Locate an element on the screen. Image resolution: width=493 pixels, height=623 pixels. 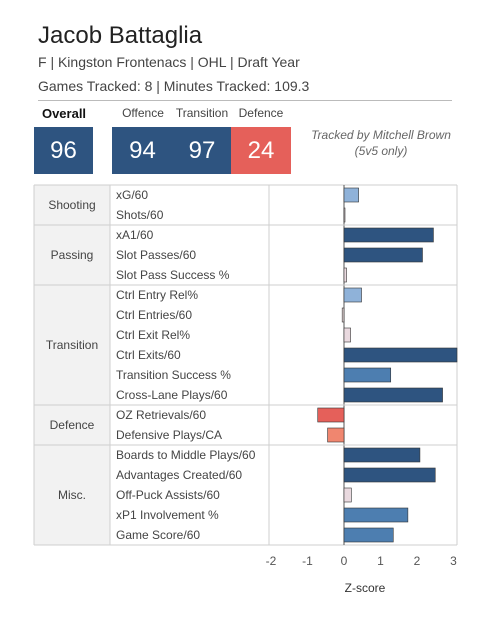
tracked-by-line: Tracked by Mitchell Brown is located at coordinates (381, 135).